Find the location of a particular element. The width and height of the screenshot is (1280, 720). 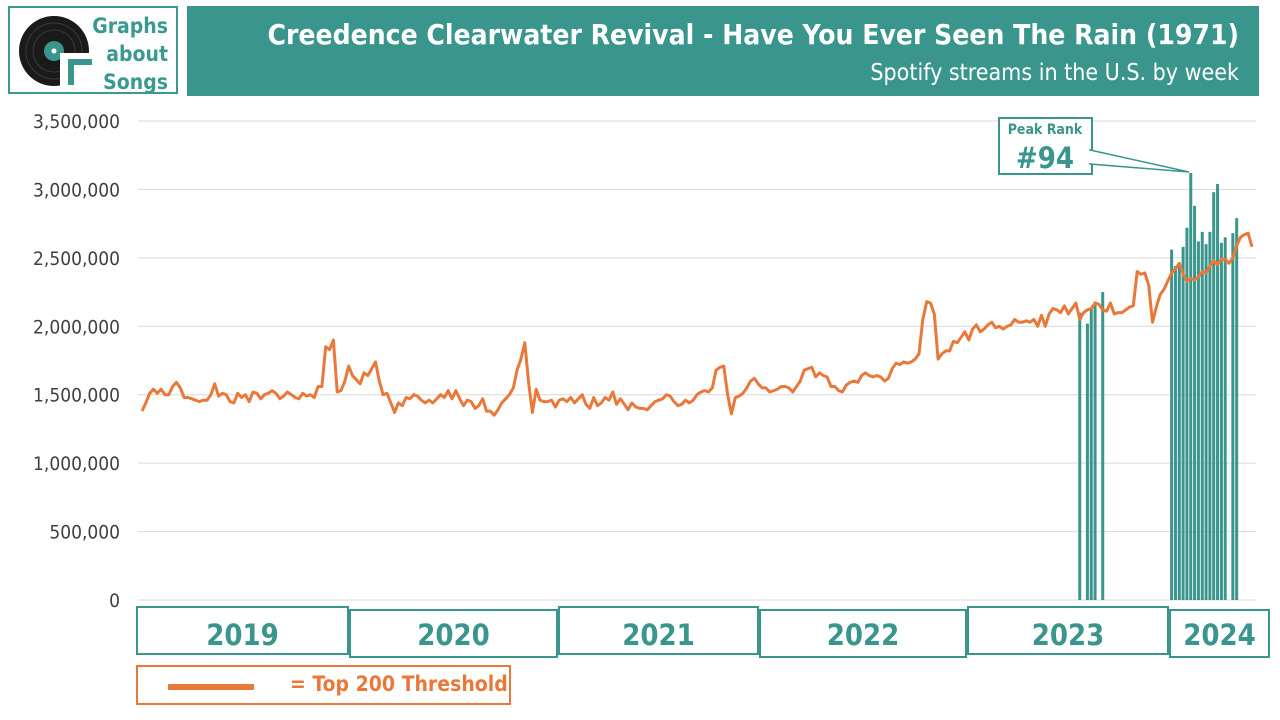

year-axis: 2019 2020 2021 2022 2023 2024 is located at coordinates (703, 632).